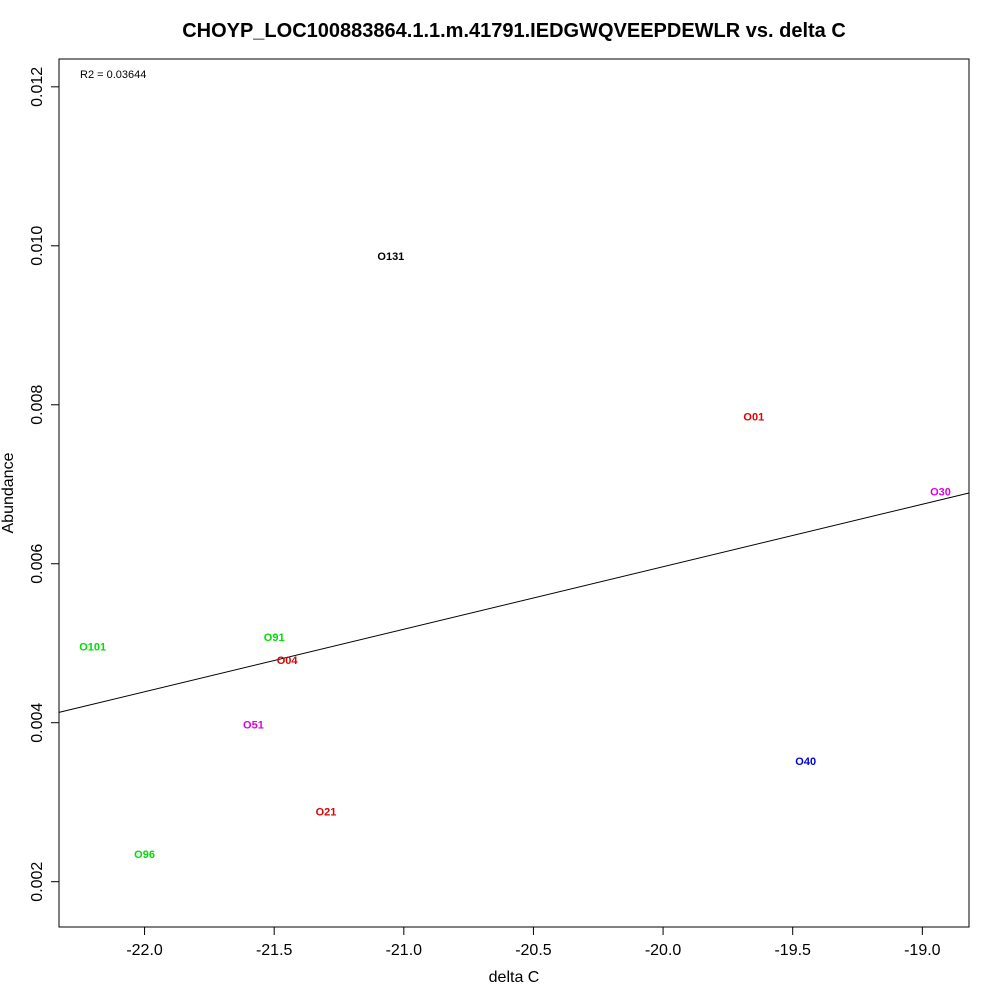  I want to click on r2-annotation: R2 = 0.03644, so click(113, 75).